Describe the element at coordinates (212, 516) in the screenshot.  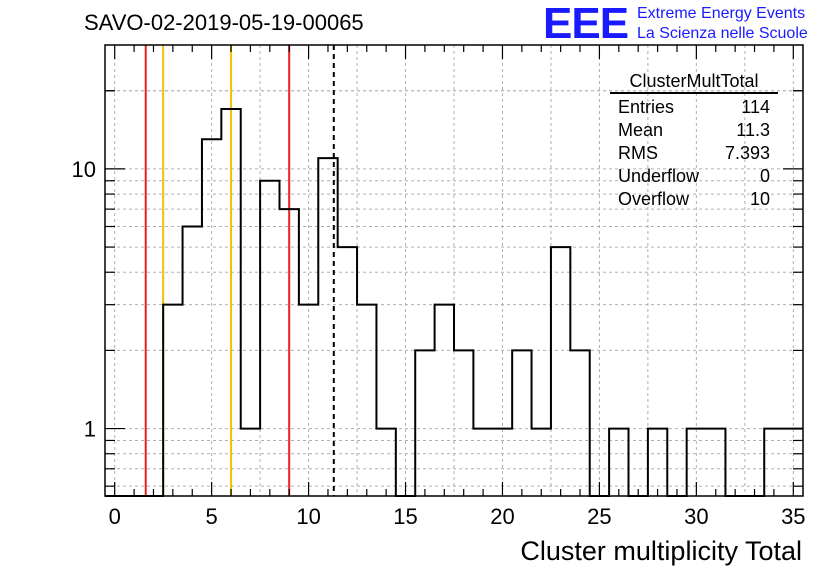
I see `x-tick-label: 5` at that location.